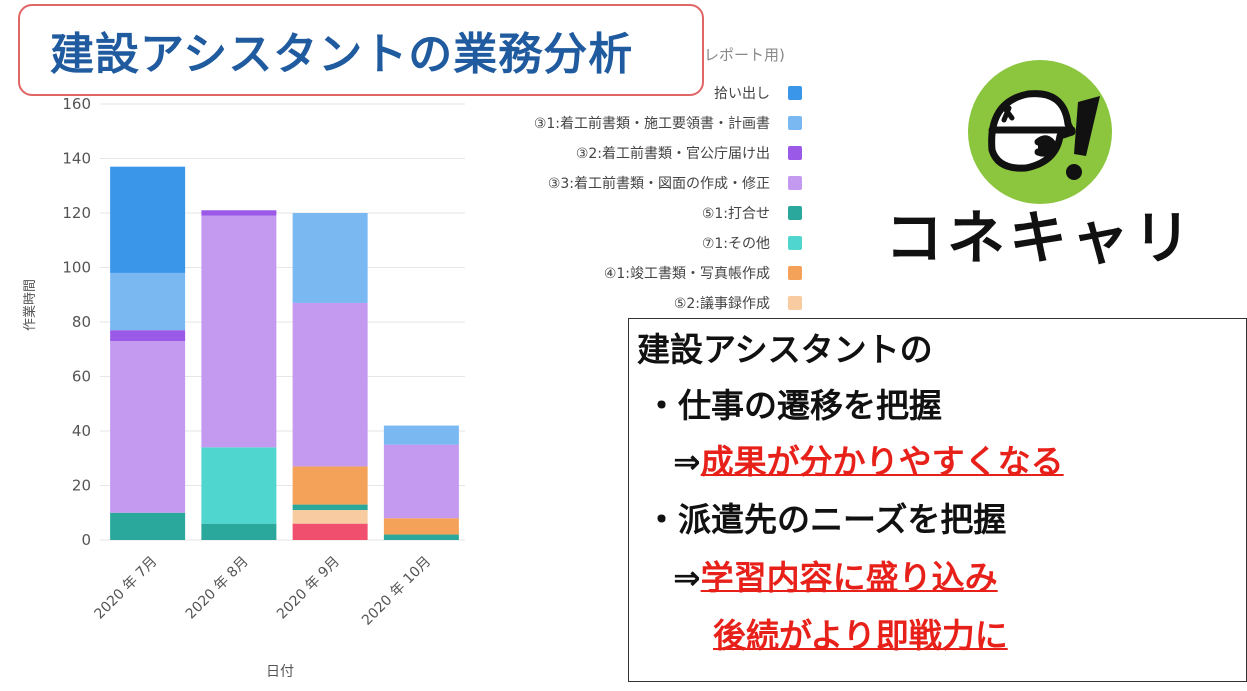 The height and width of the screenshot is (691, 1247). What do you see at coordinates (793, 405) in the screenshot?
I see `summary-point-1: ・仕事の遷移を把握` at bounding box center [793, 405].